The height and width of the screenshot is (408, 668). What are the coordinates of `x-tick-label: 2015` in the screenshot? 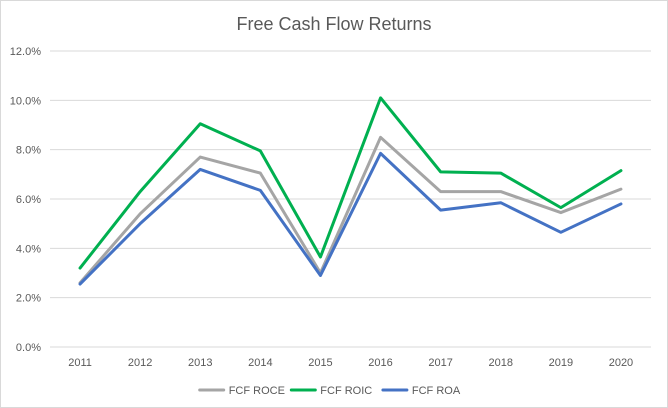 It's located at (320, 363).